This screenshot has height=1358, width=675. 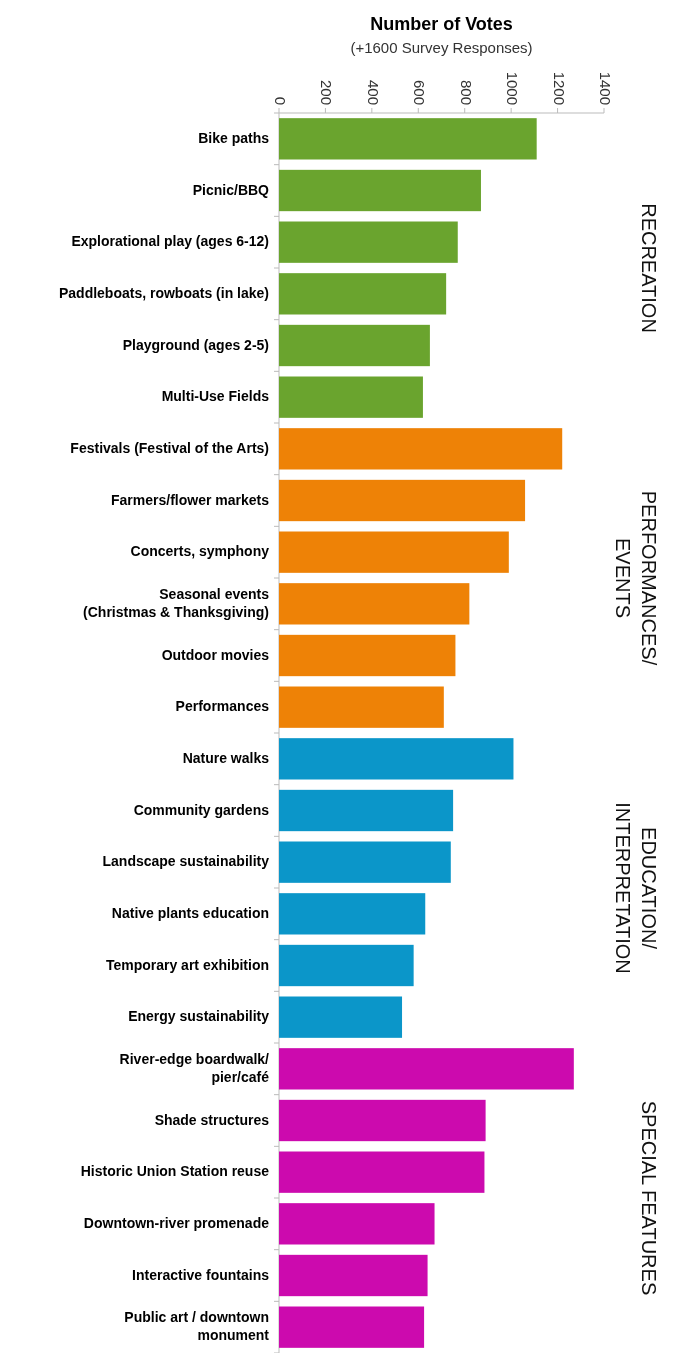 I want to click on y-tick-label: Seasonal events (Christmas & Thanksgiving), so click(x=176, y=602).